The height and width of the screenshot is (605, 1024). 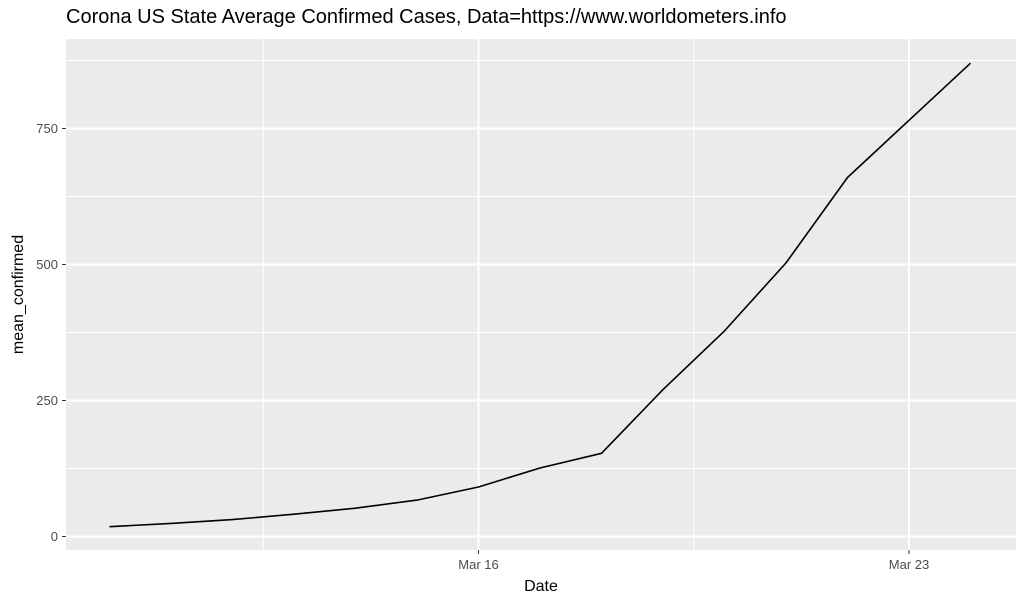 What do you see at coordinates (478, 564) in the screenshot?
I see `x-tick-label-0: Mar 16` at bounding box center [478, 564].